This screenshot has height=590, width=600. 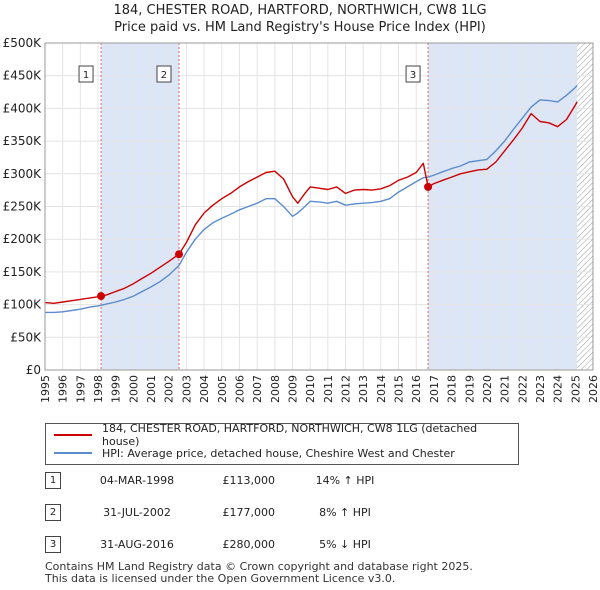 What do you see at coordinates (45, 389) in the screenshot?
I see `x-tick-label: 1995` at bounding box center [45, 389].